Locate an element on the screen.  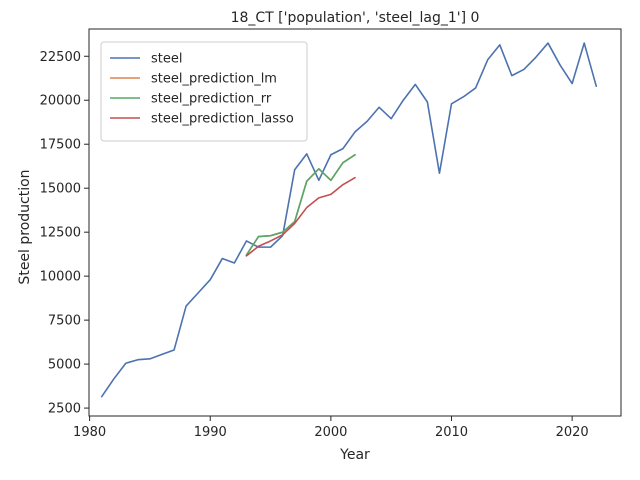
x-axis: 1980 1990 2000 2010 2020 is located at coordinates (331, 428).